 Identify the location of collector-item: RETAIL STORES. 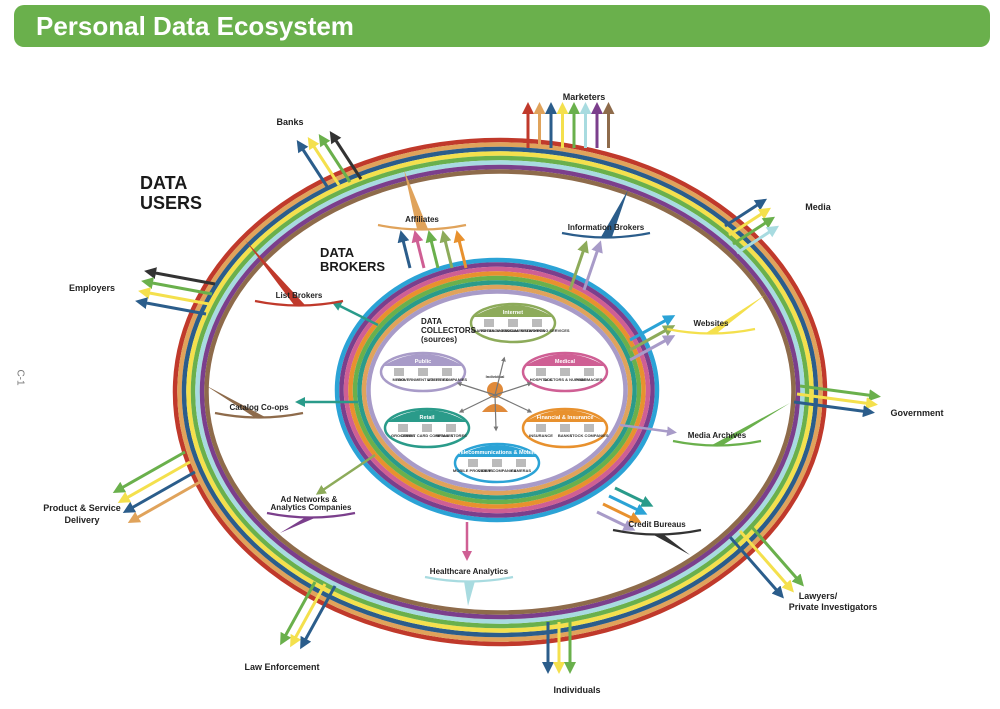
(451, 435).